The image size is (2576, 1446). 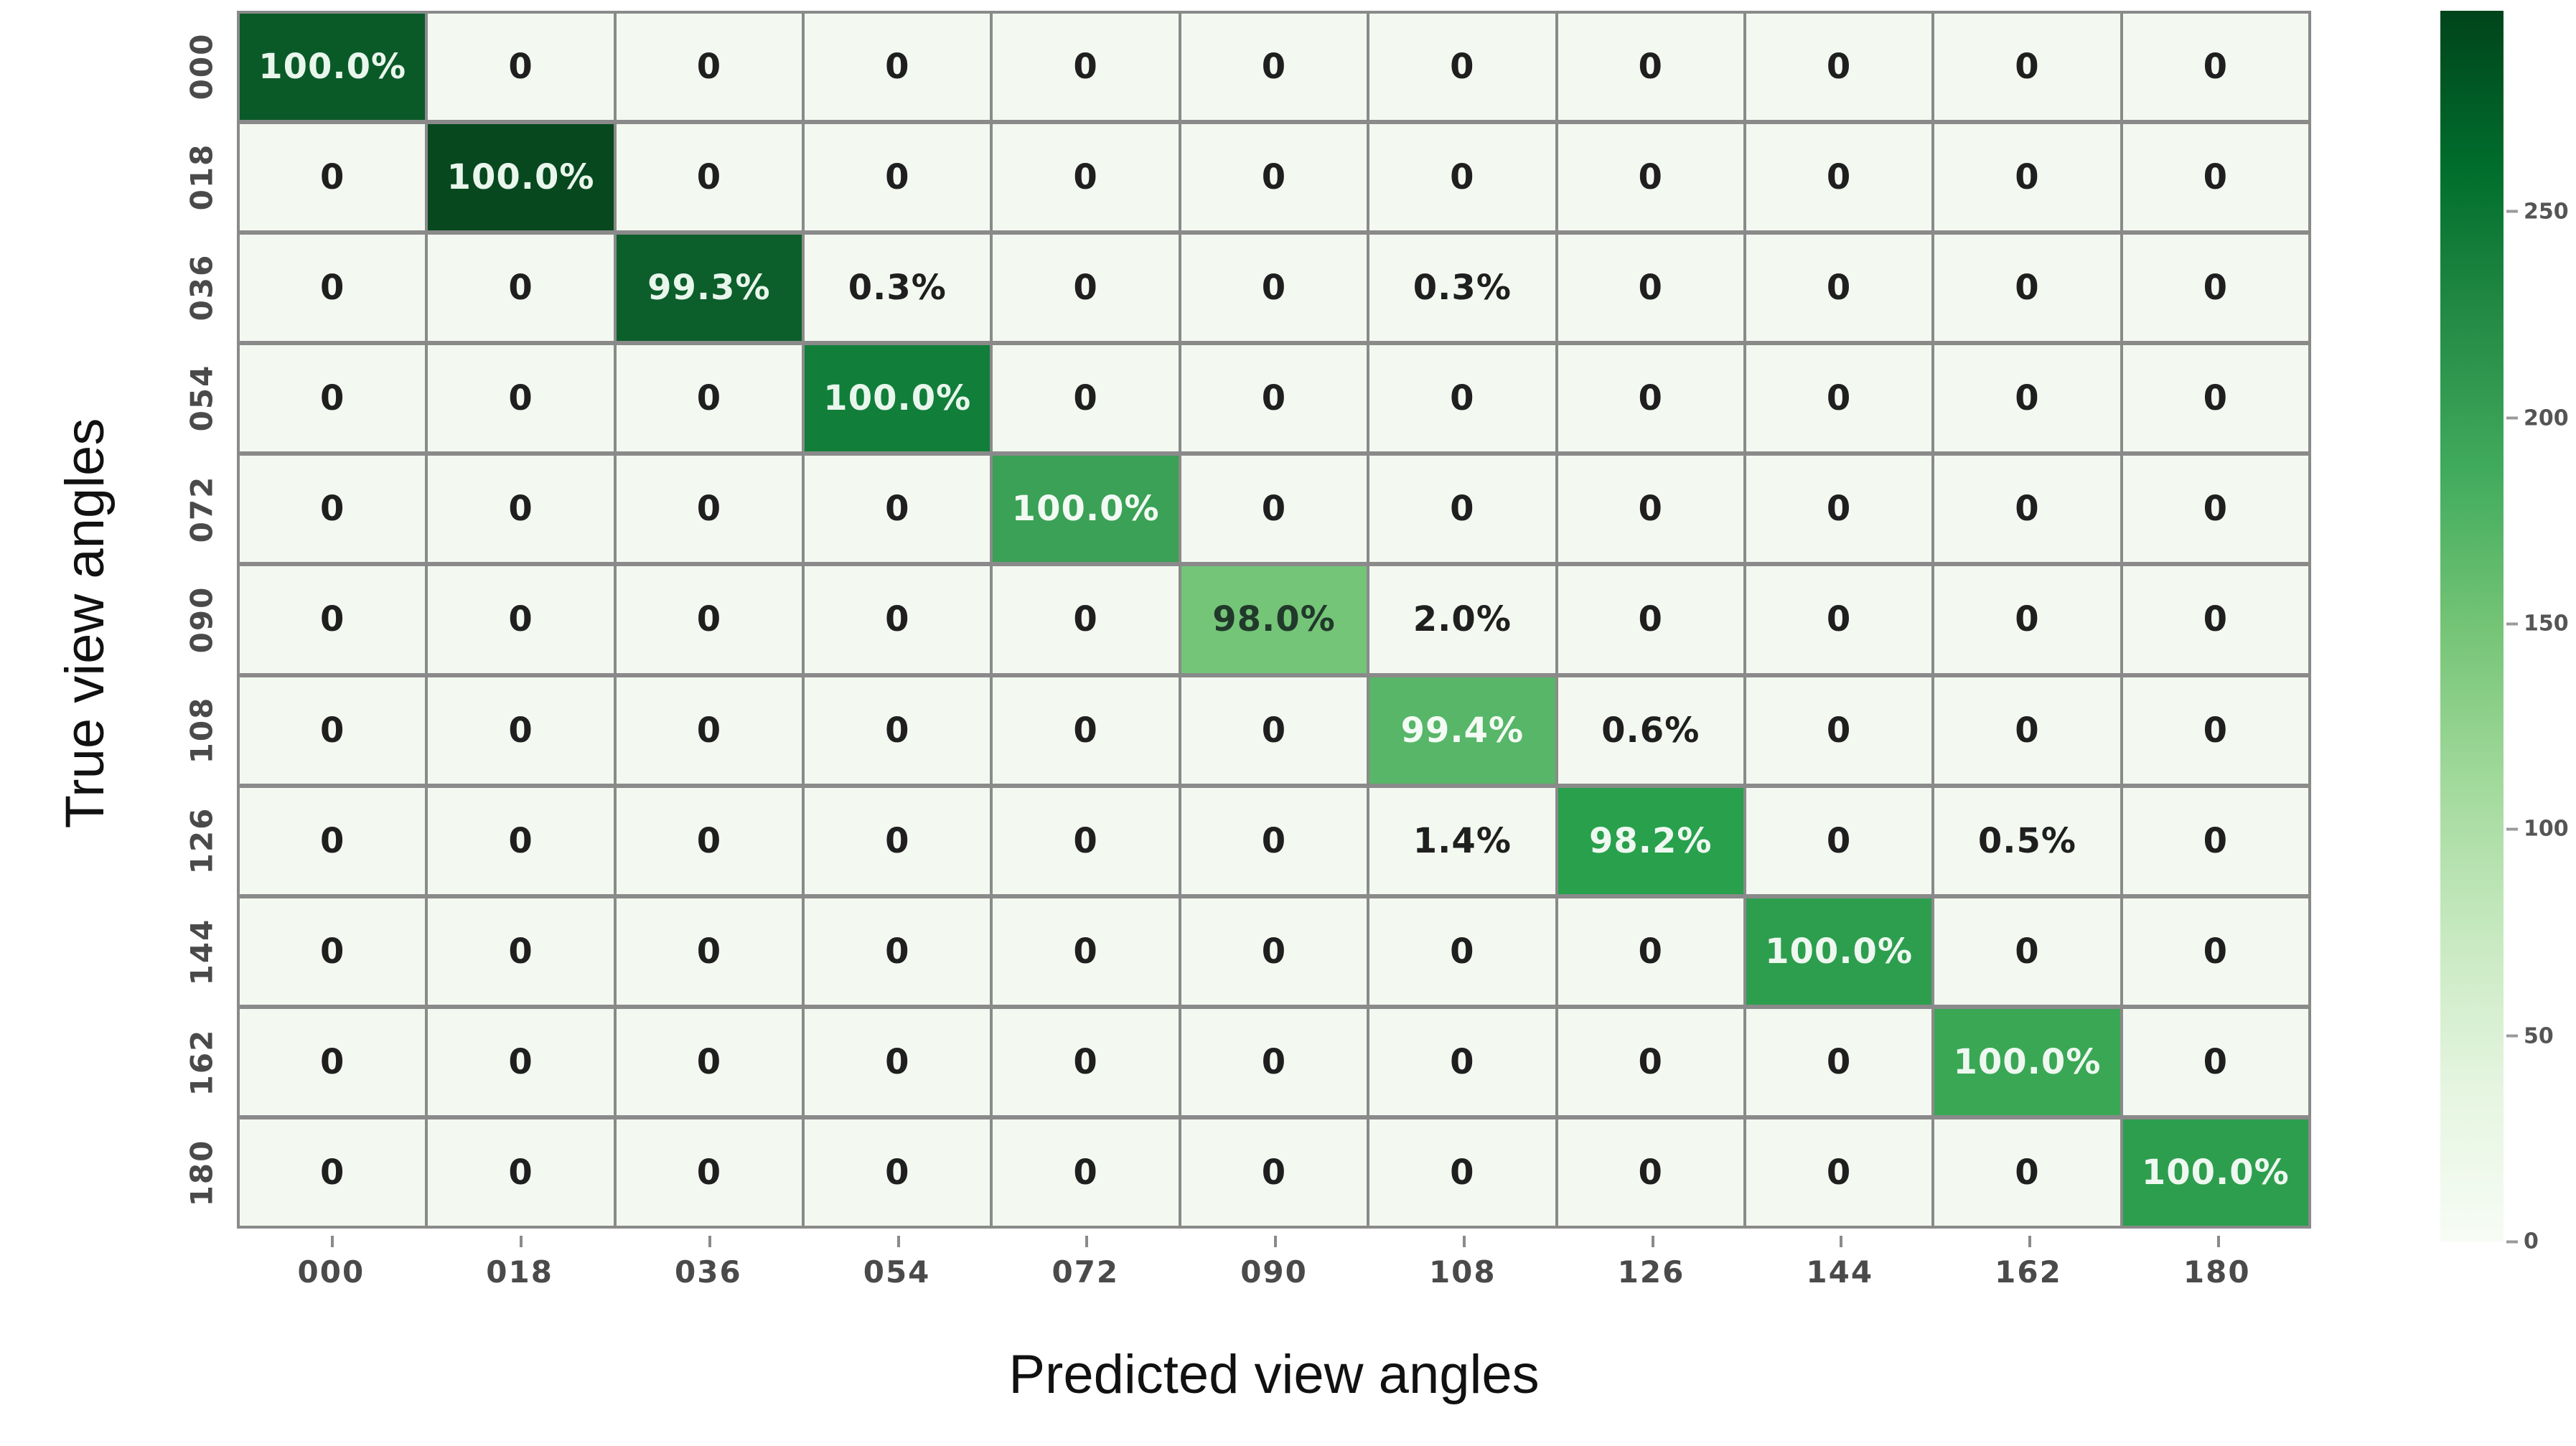 What do you see at coordinates (2540, 632) in the screenshot?
I see `colorbar-tick-labels: 250 200 150 100 50 0` at bounding box center [2540, 632].